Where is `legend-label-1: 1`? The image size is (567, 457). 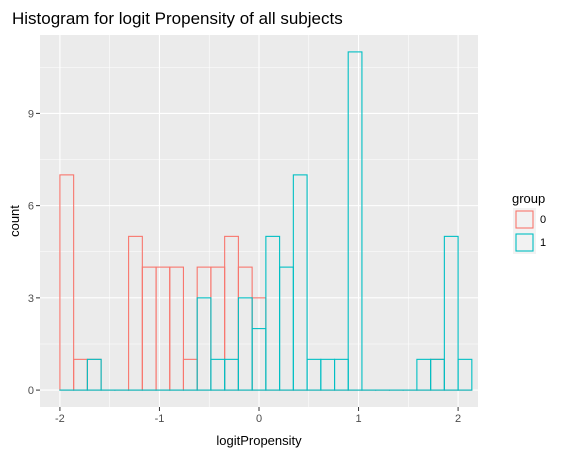
legend-label-1: 1 is located at coordinates (543, 243).